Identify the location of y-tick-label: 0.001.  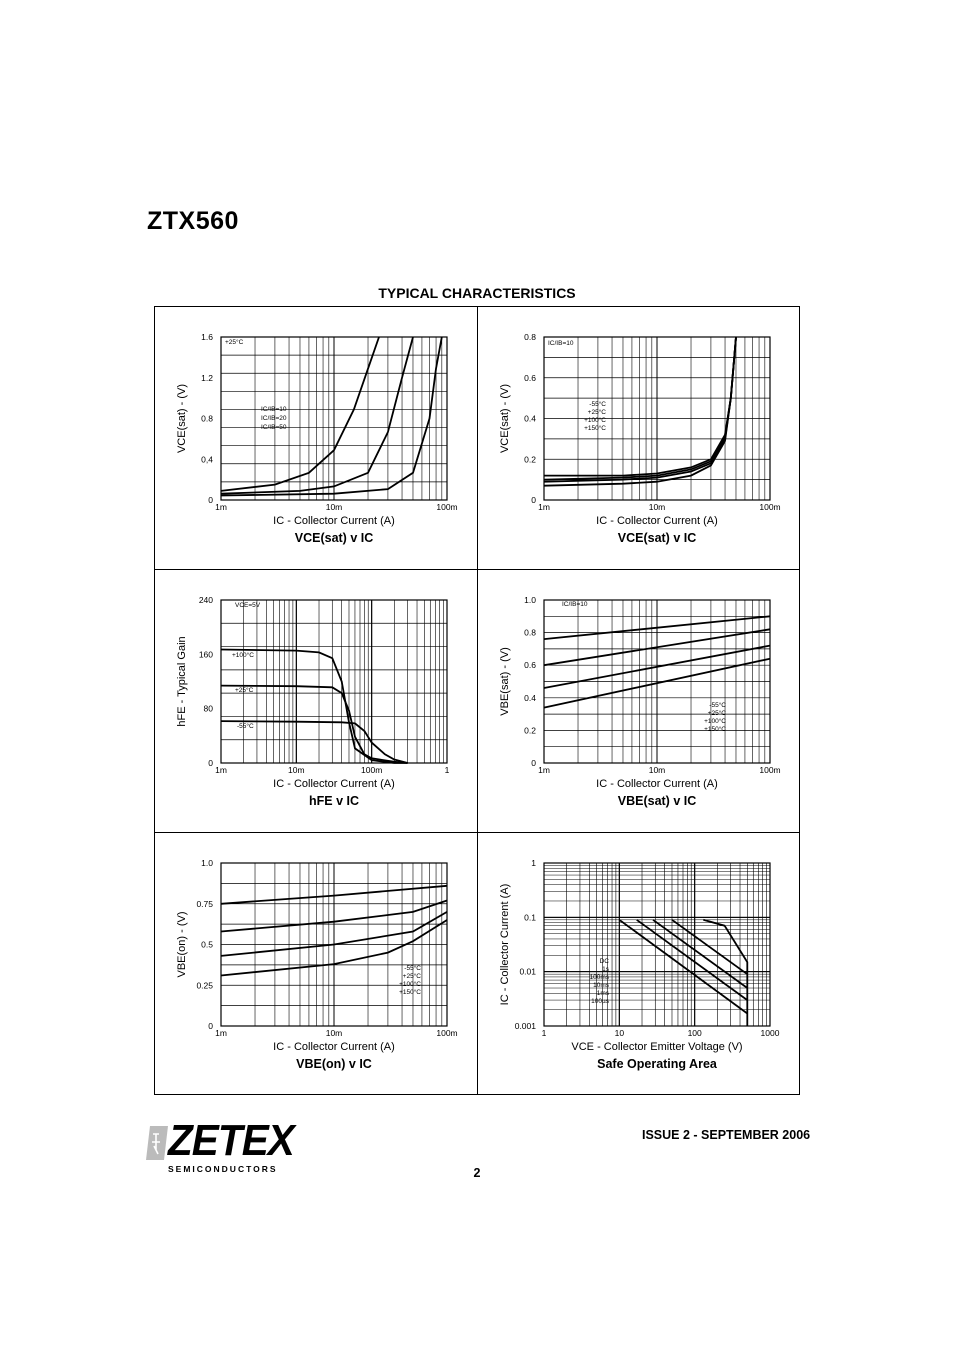
(526, 1026).